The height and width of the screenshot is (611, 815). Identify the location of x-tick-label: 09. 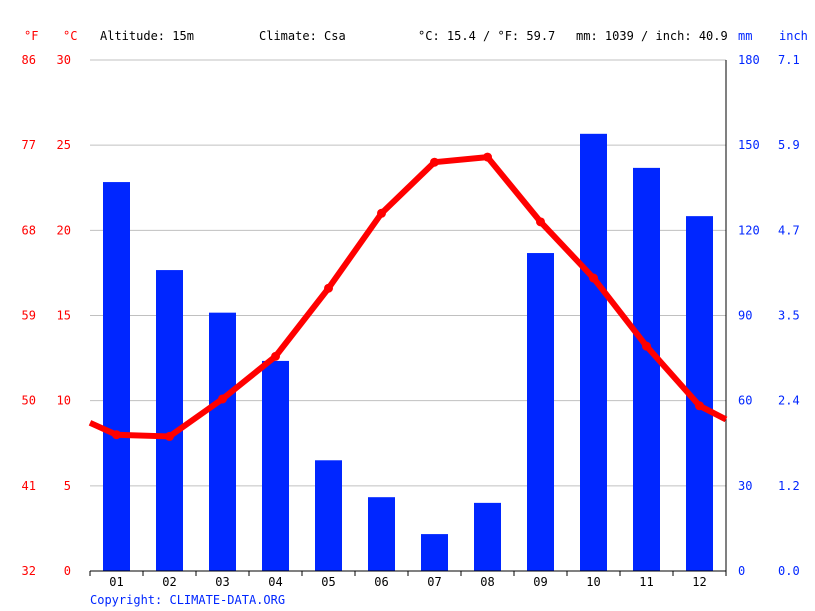
(540, 582).